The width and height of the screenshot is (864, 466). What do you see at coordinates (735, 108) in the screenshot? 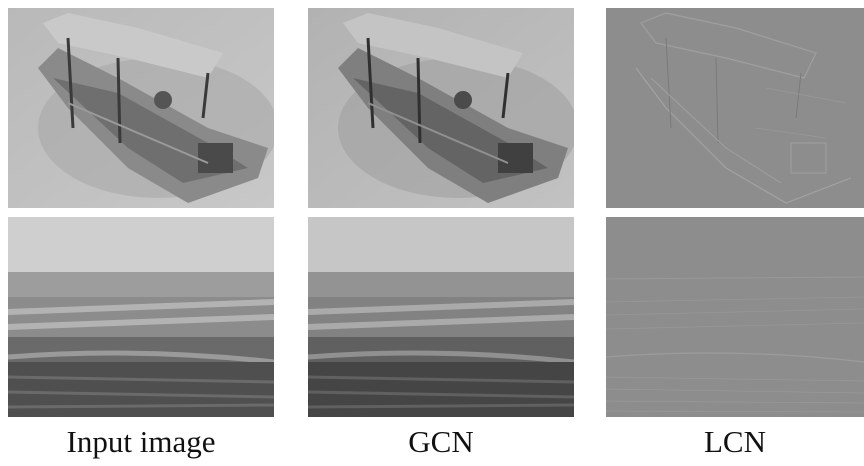
I see `lcn-boat-image` at bounding box center [735, 108].